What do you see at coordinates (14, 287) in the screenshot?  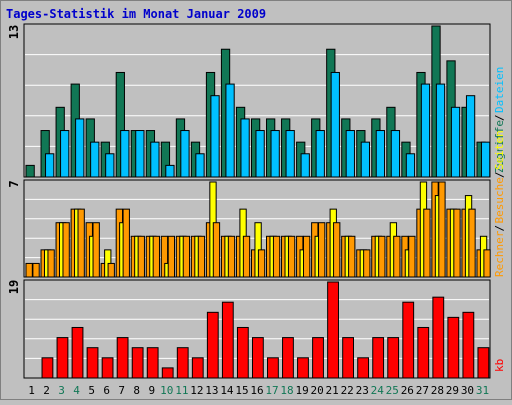 I see `bottom-axis-label: 19` at bounding box center [14, 287].